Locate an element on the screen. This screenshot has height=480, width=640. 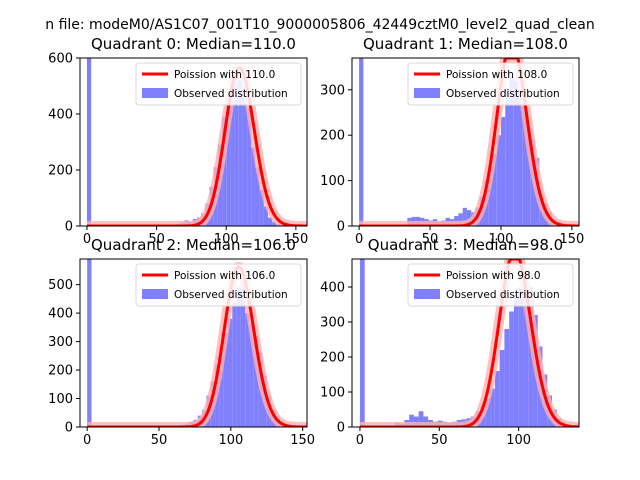
y-tick-label: 600 is located at coordinates (60, 59).